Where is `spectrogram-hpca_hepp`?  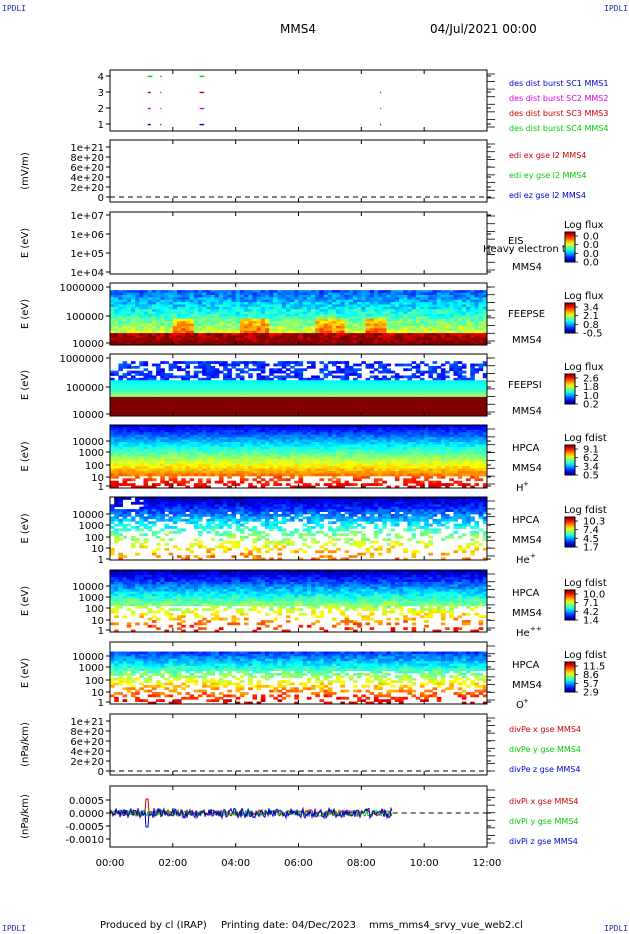 spectrogram-hpca_hepp is located at coordinates (299, 601).